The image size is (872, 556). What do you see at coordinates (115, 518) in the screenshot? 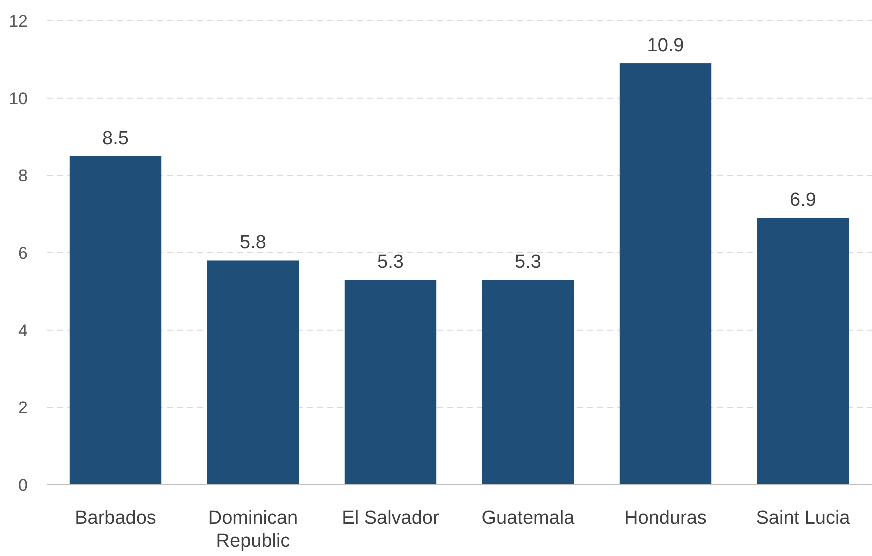
I see `x-tick-label: Barbados` at bounding box center [115, 518].